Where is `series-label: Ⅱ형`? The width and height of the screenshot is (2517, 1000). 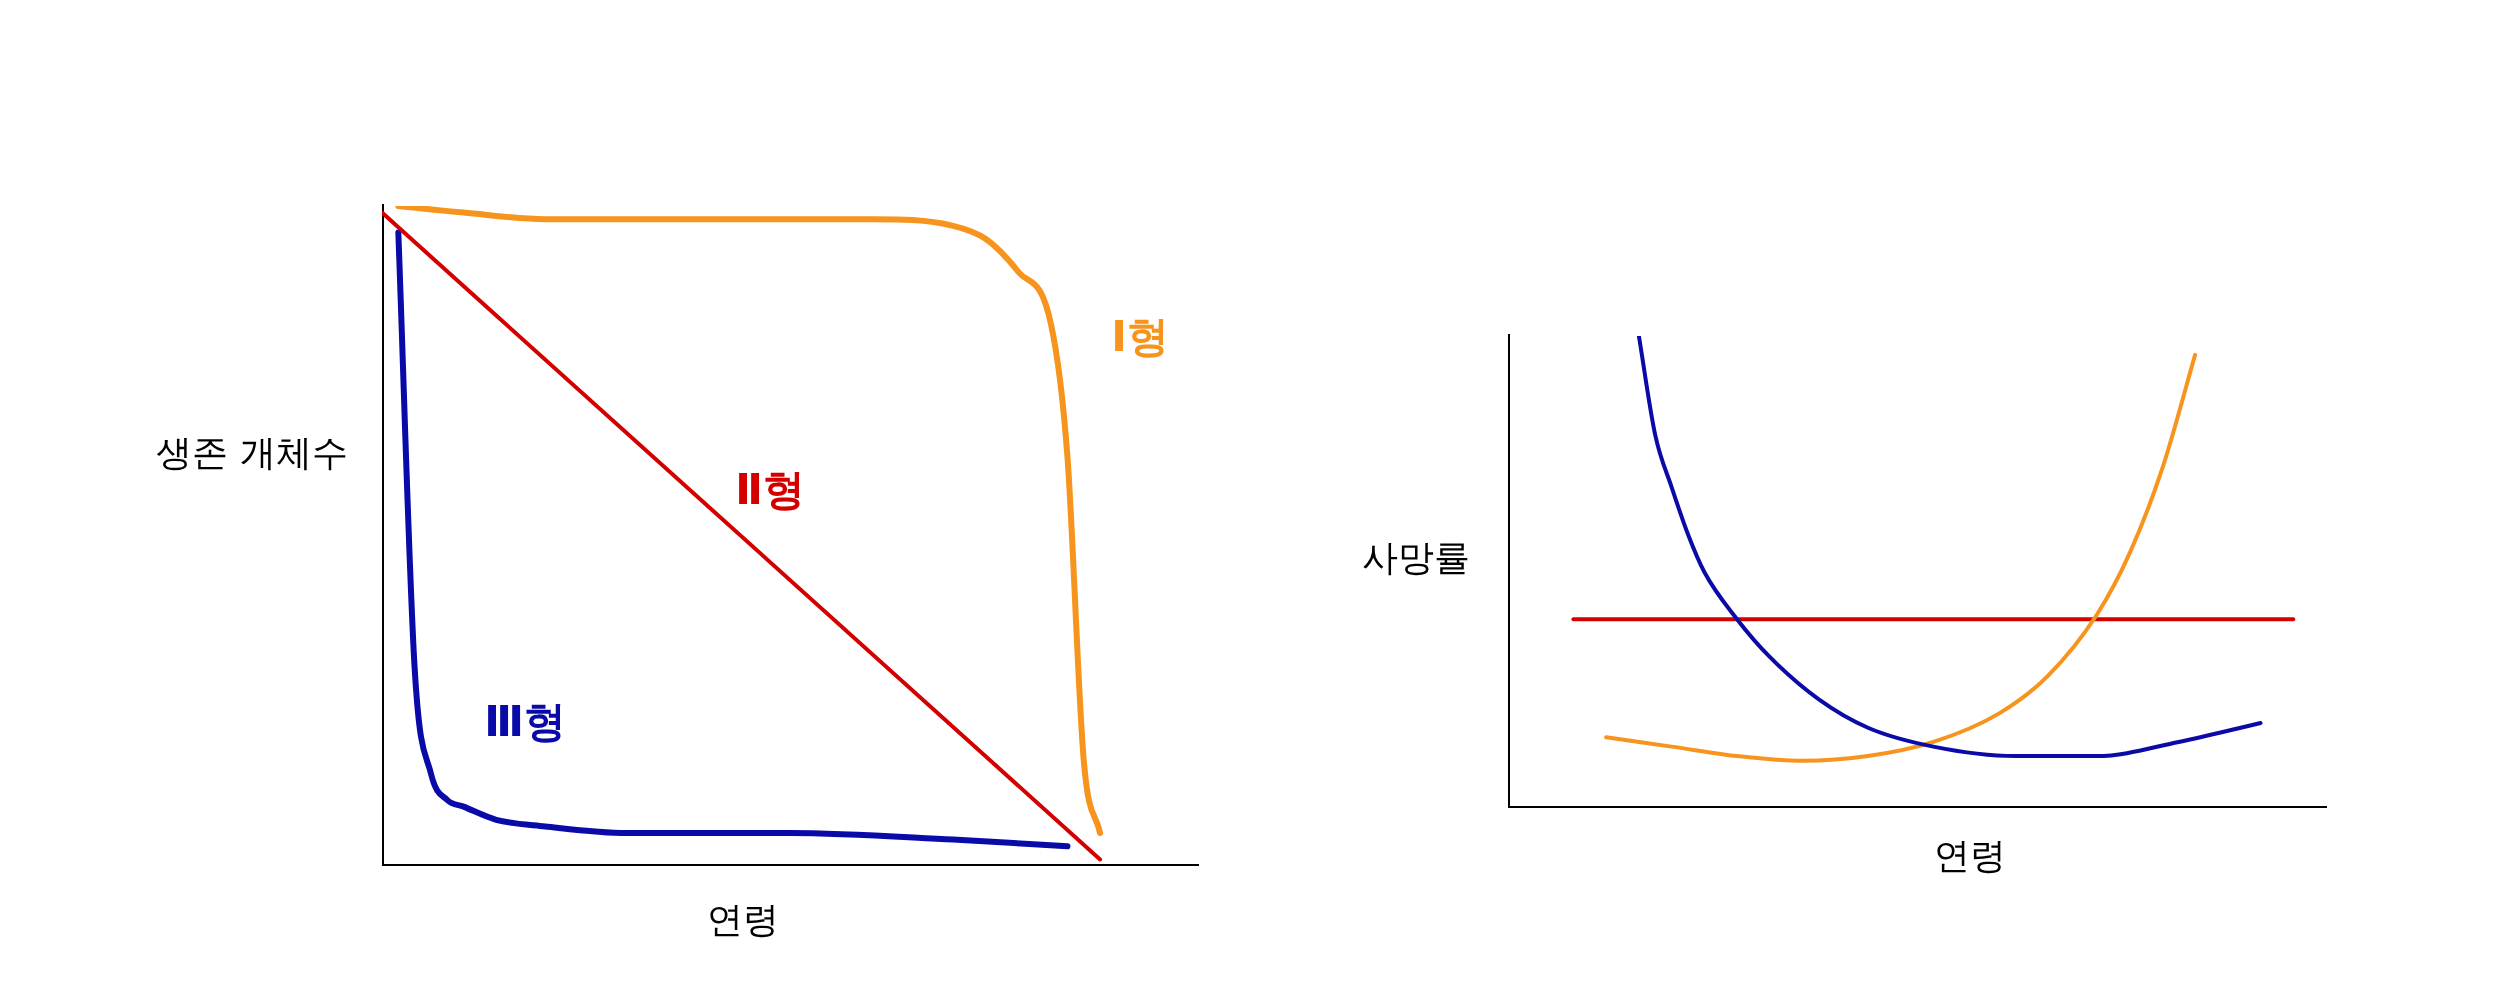 series-label: Ⅱ형 is located at coordinates (770, 490).